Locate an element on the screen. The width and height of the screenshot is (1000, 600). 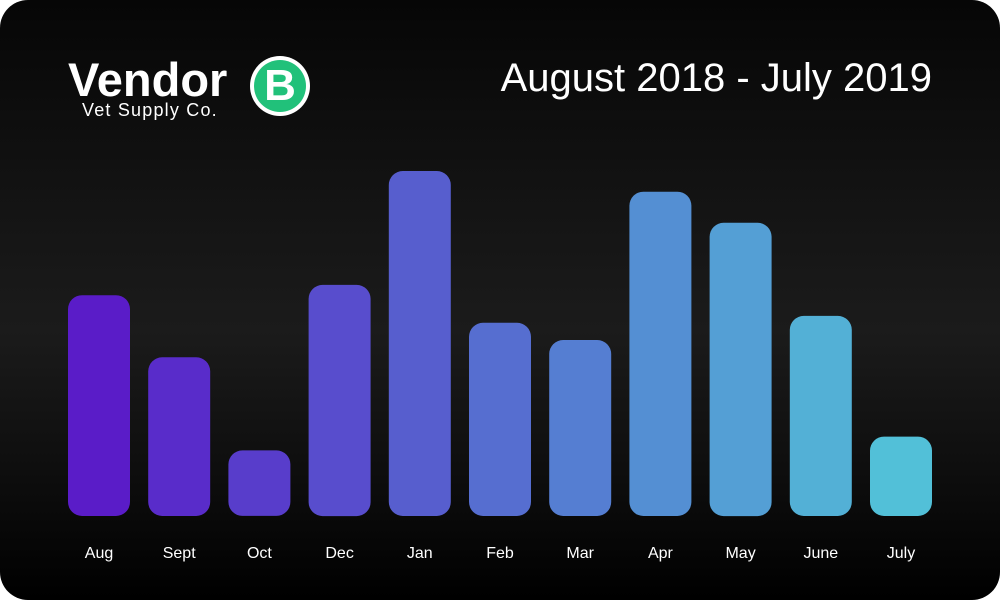
x-tick-label-june: June is located at coordinates (820, 553).